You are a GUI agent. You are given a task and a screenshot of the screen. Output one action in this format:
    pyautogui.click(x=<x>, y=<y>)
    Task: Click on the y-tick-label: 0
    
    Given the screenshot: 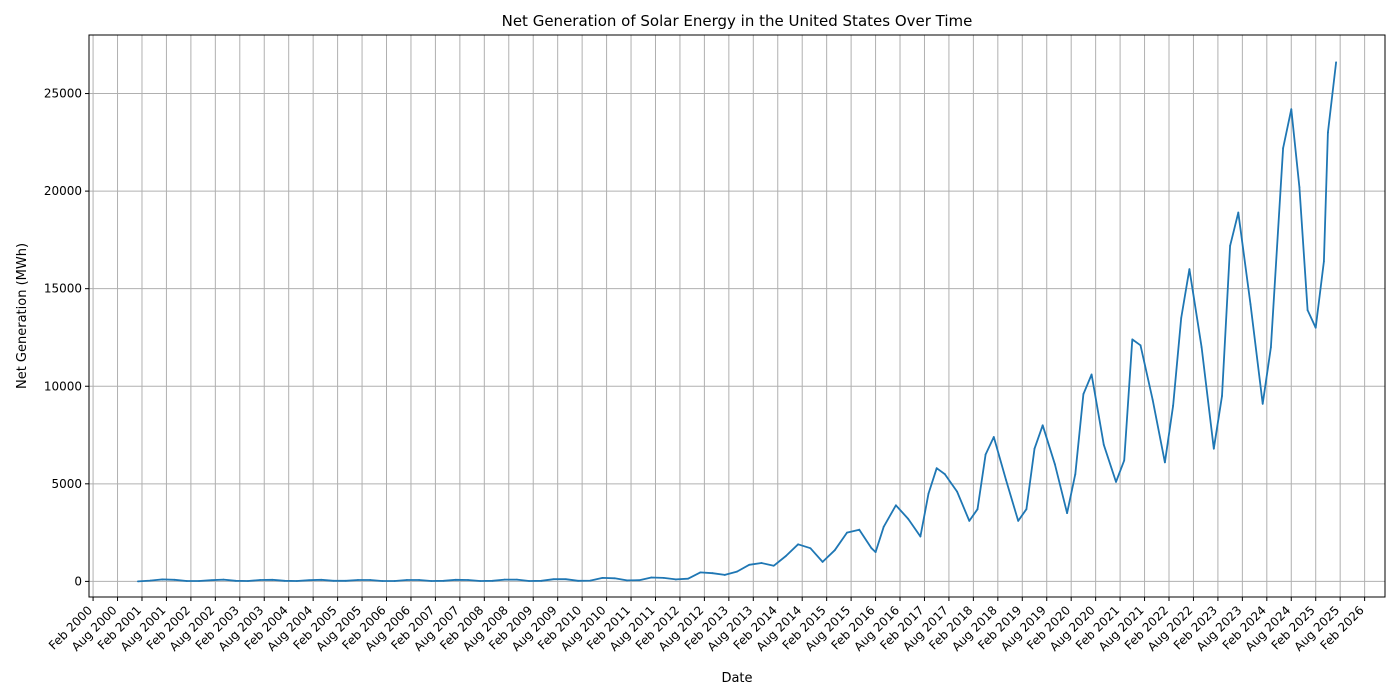 What is the action you would take?
    pyautogui.click(x=78, y=581)
    